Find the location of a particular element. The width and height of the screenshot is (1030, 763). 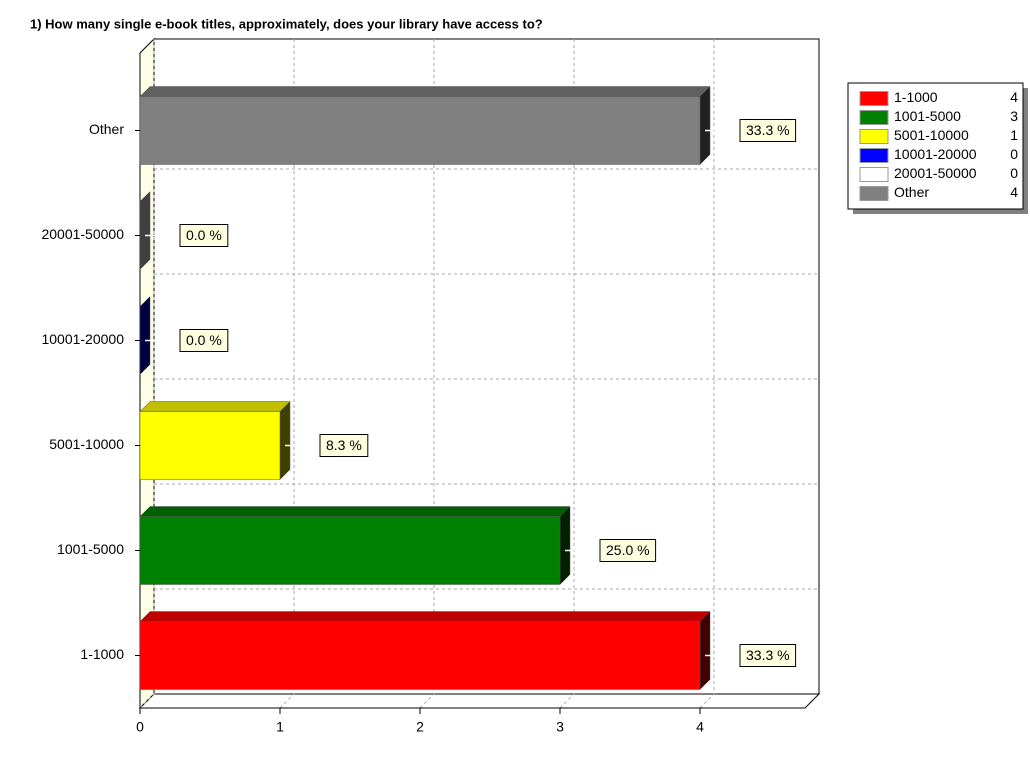

legend-count: 1 is located at coordinates (1014, 135).